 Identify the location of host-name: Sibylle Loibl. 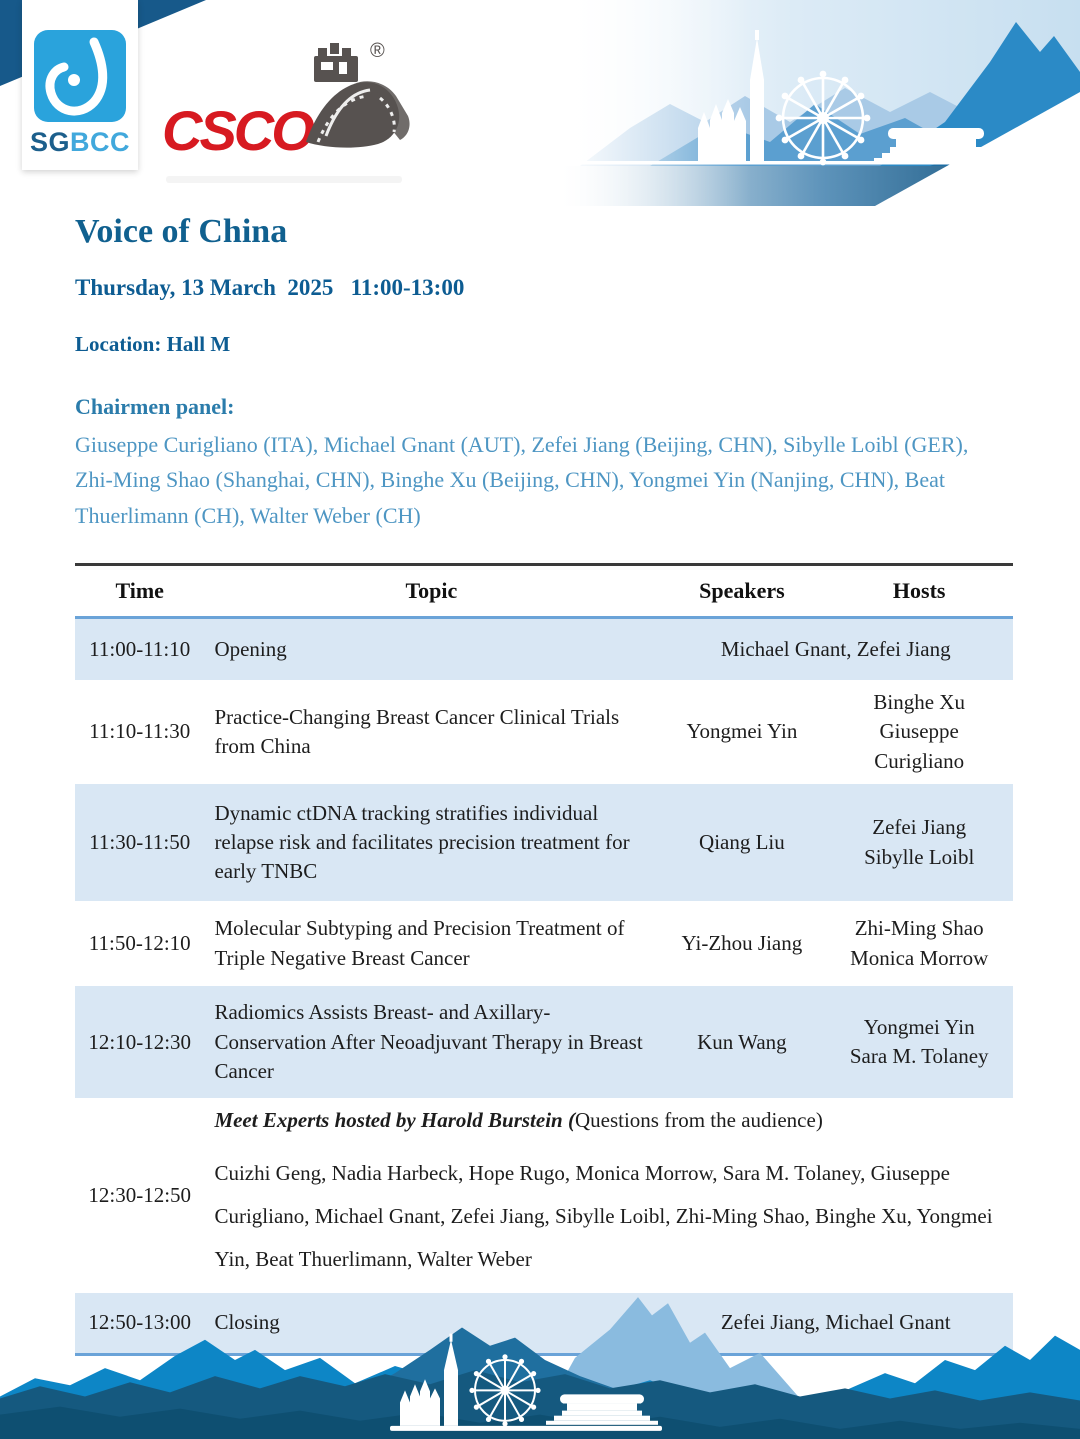
(919, 856).